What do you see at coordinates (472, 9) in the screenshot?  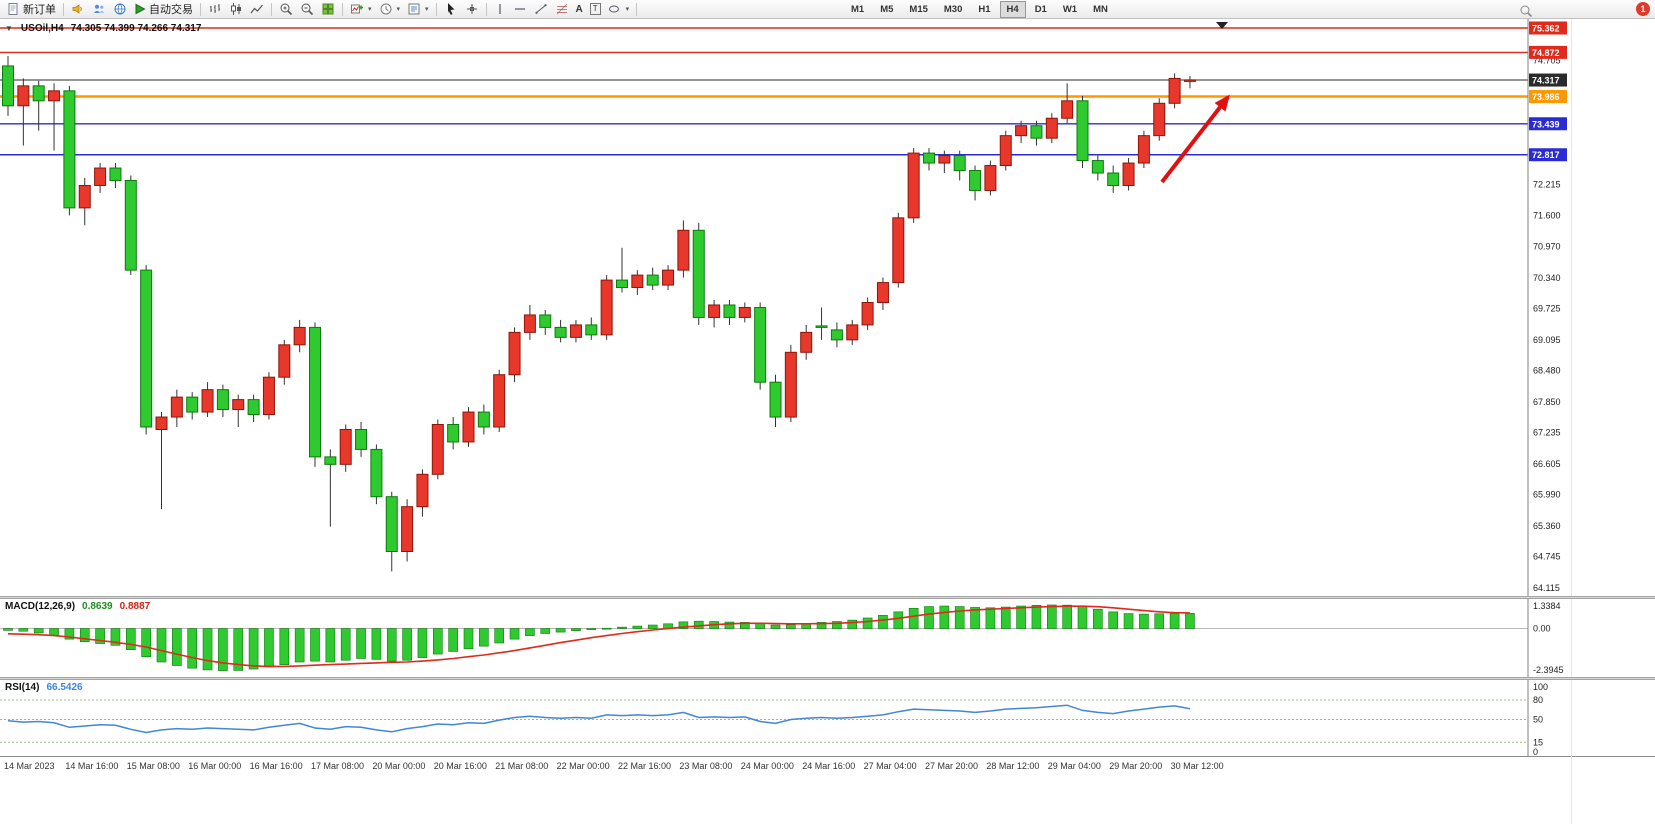 I see `crosshair-icon` at bounding box center [472, 9].